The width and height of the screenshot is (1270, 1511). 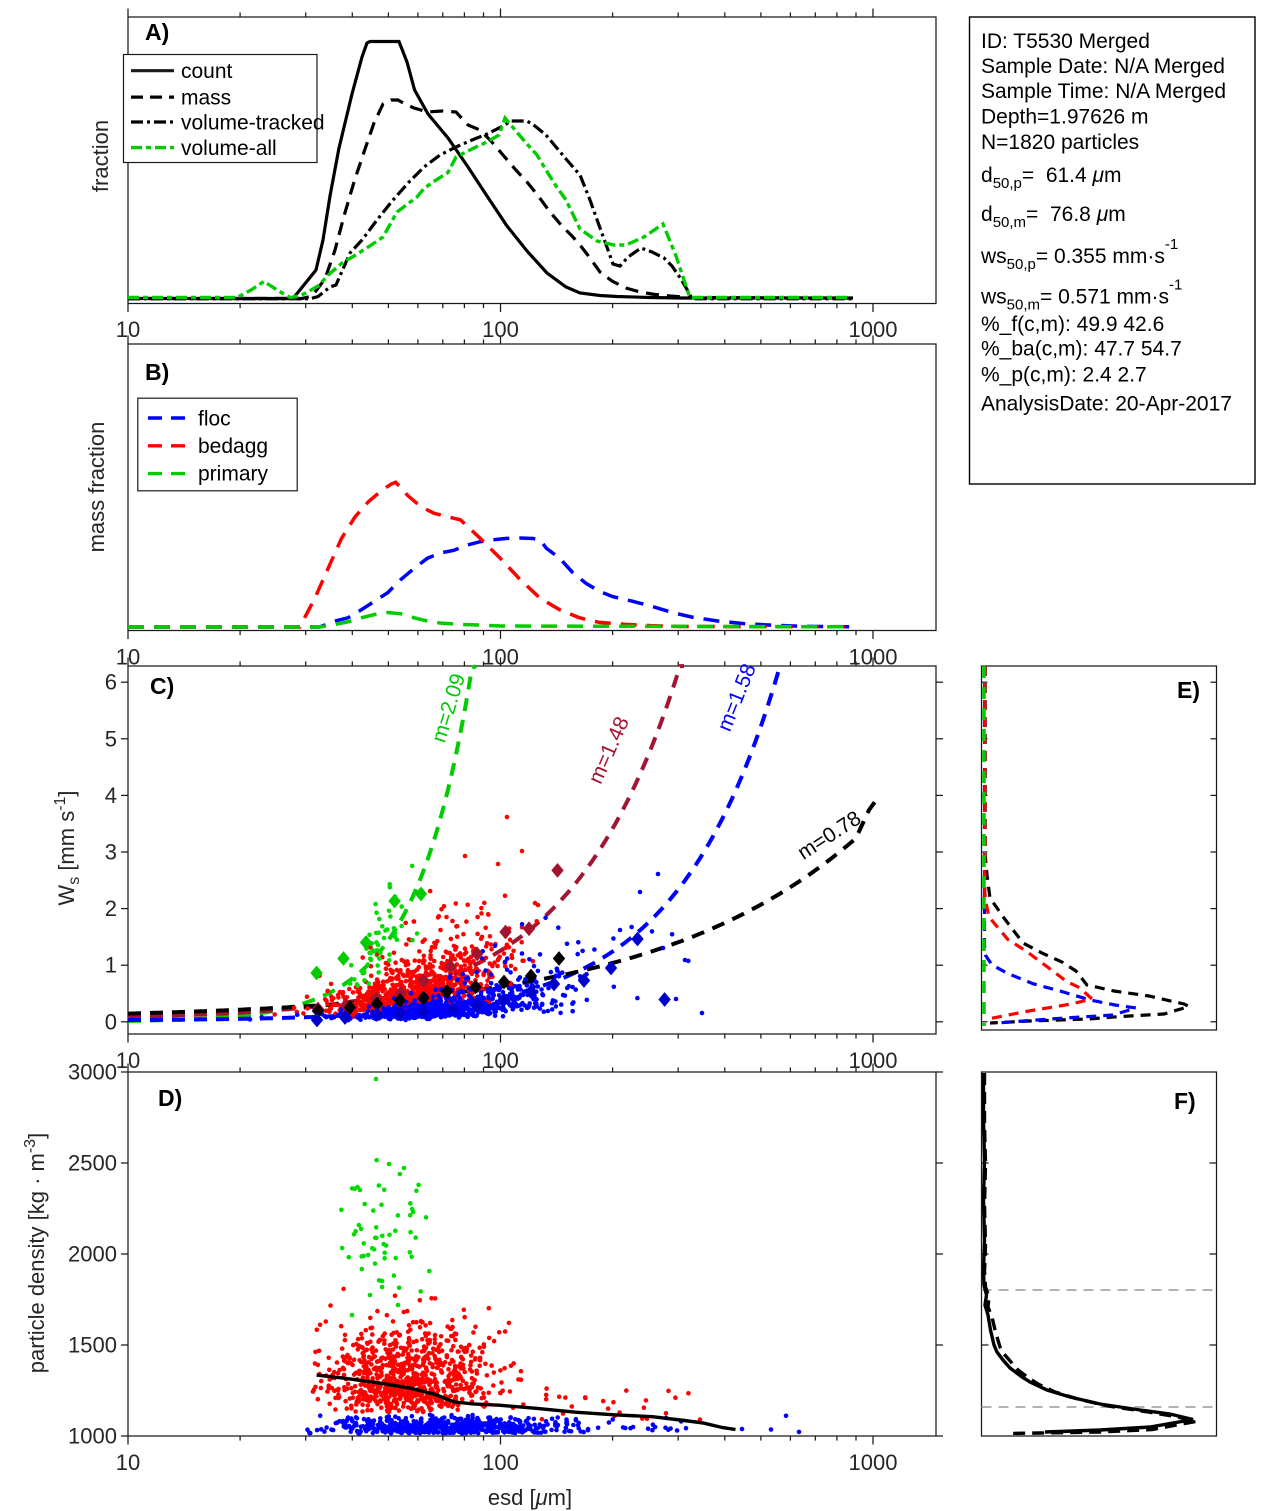 What do you see at coordinates (92, 1072) in the screenshot?
I see `svg-text: 3000` at bounding box center [92, 1072].